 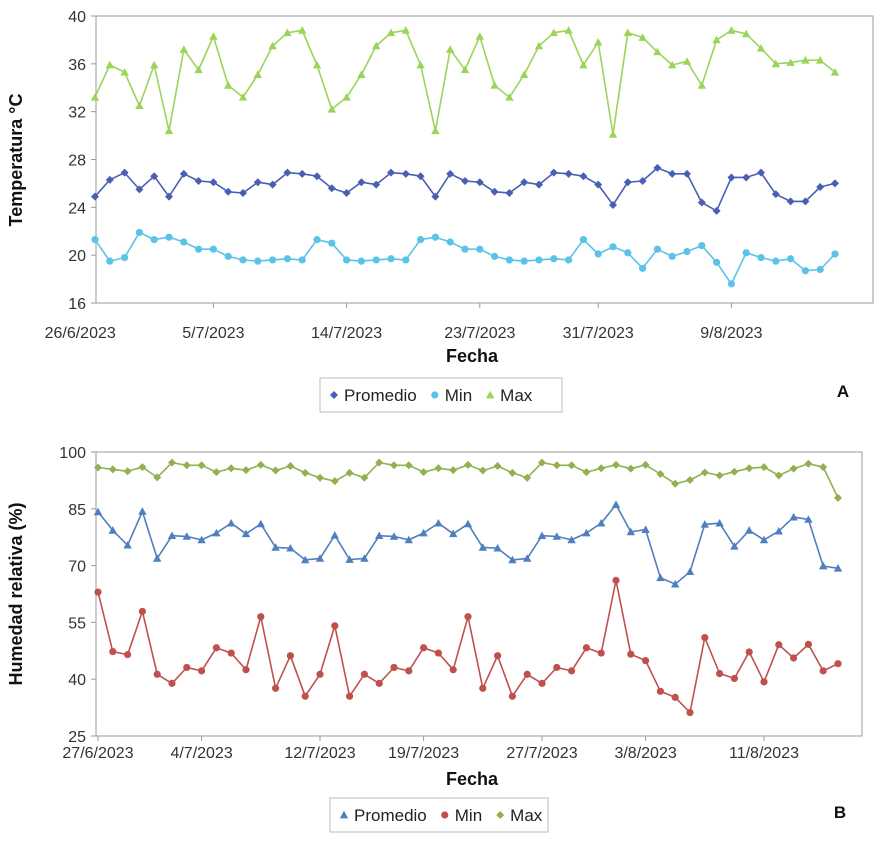 I want to click on x-tick-label: 9/8/2023, so click(x=731, y=333).